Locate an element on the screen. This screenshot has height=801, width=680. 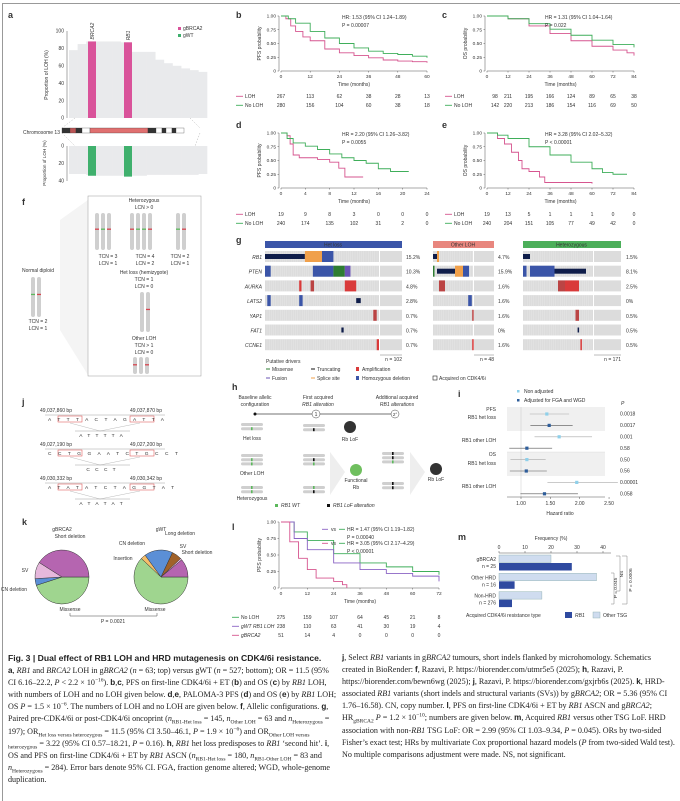
at-risk-count: 8 is located at coordinates (439, 618).